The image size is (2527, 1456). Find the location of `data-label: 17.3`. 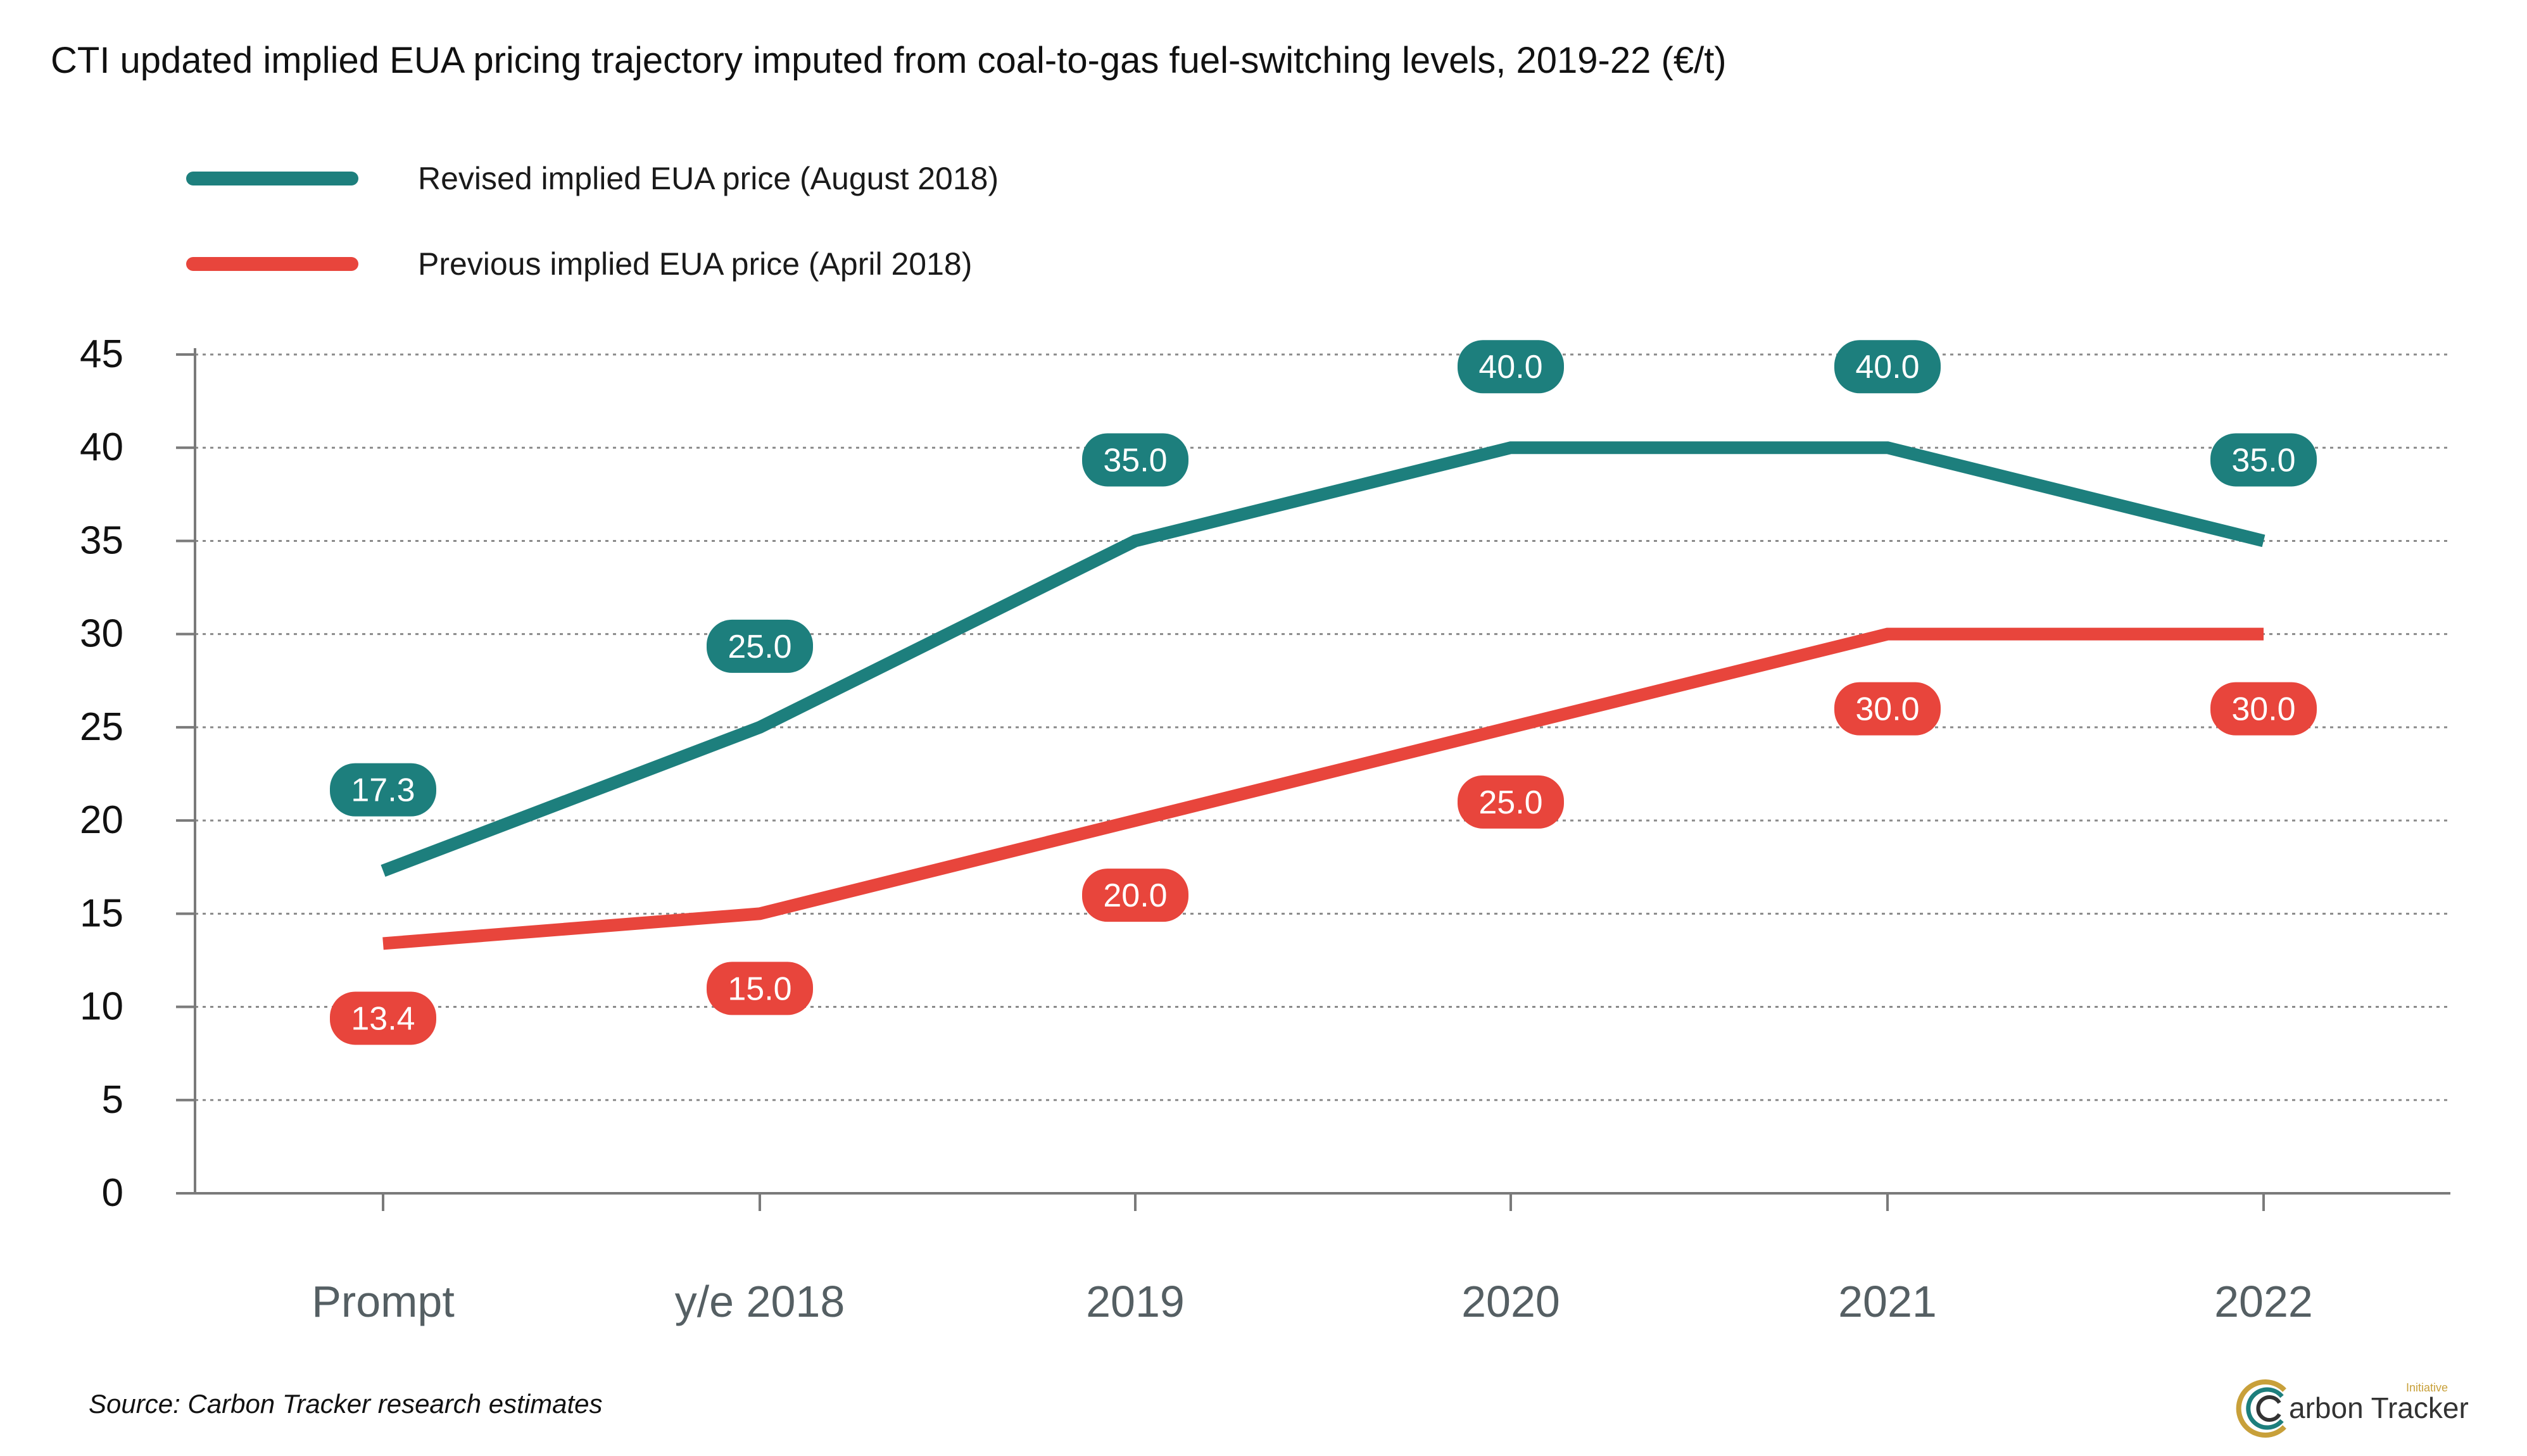

data-label: 17.3 is located at coordinates (383, 790).